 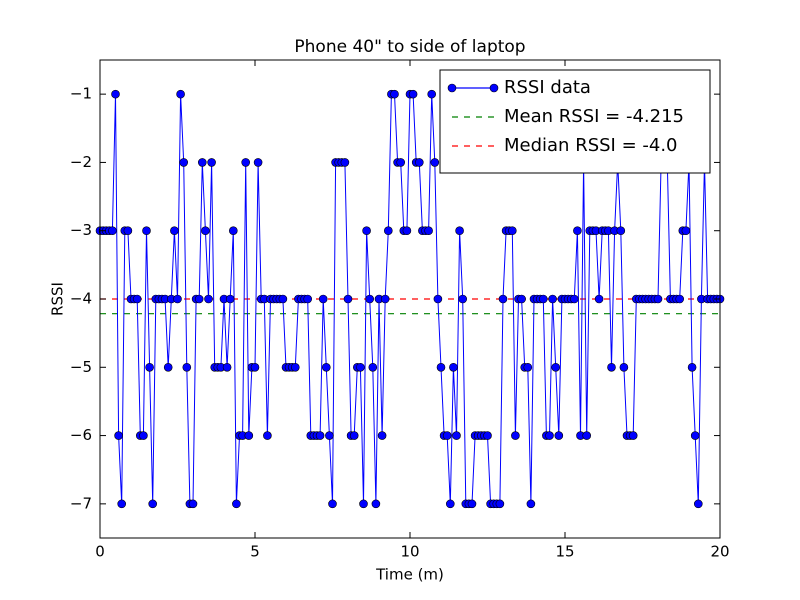 I want to click on y-tick-label: −7, so click(x=81, y=503).